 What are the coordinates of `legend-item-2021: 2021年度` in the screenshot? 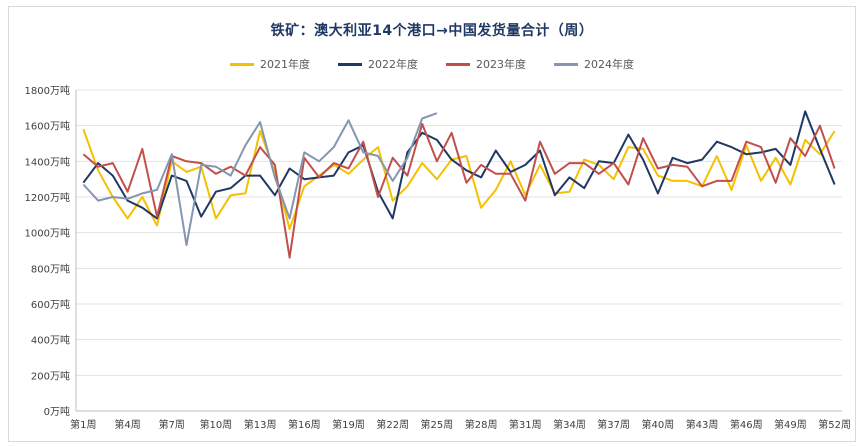 It's located at (270, 64).